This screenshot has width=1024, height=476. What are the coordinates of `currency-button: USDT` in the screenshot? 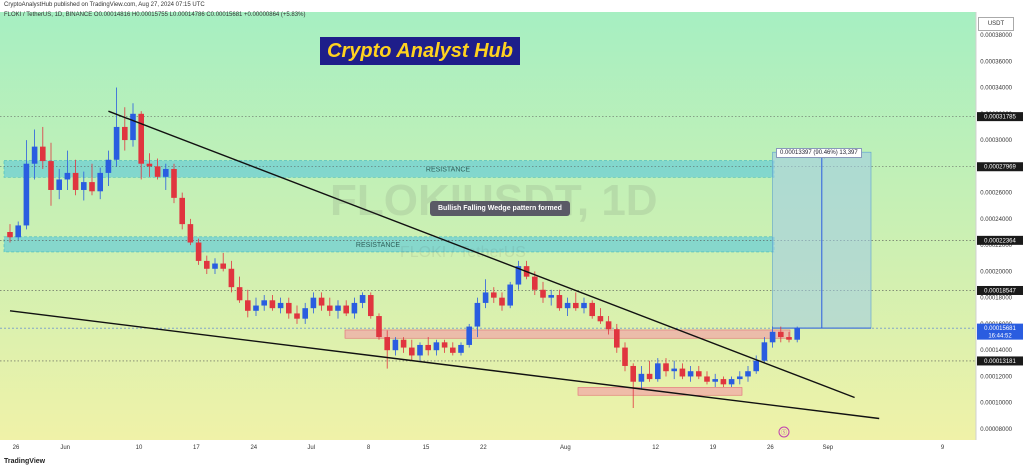 It's located at (996, 24).